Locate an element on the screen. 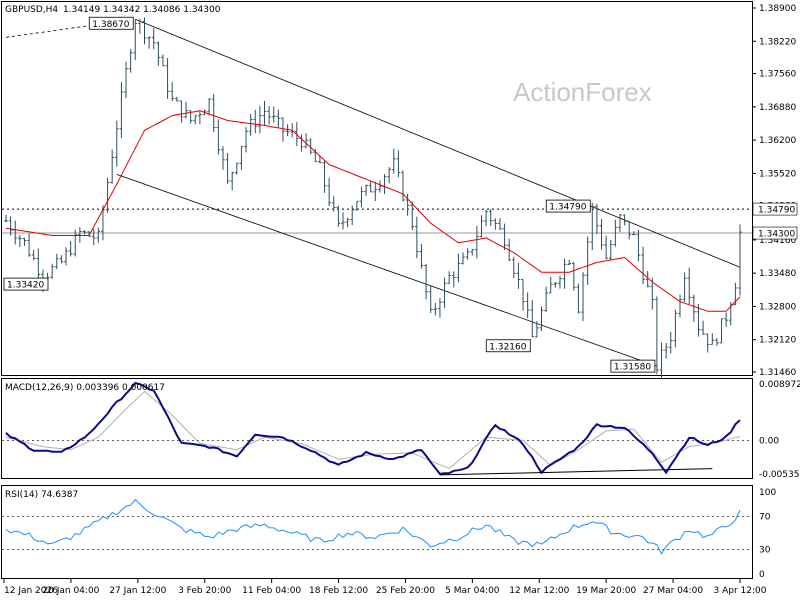 This screenshot has height=600, width=800. y-tick-label: 1.31460 is located at coordinates (777, 373).